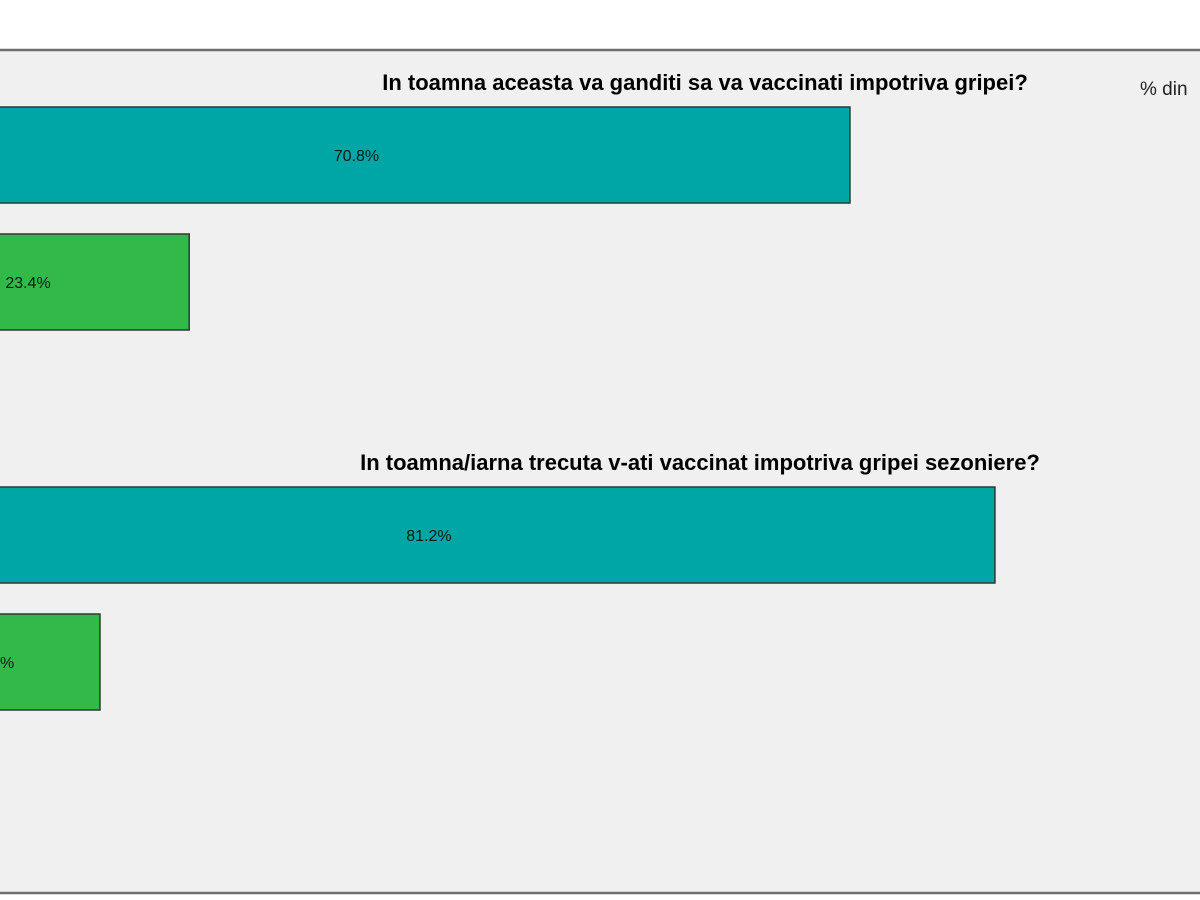  What do you see at coordinates (428, 536) in the screenshot?
I see `data-label-2-1: 81.2%` at bounding box center [428, 536].